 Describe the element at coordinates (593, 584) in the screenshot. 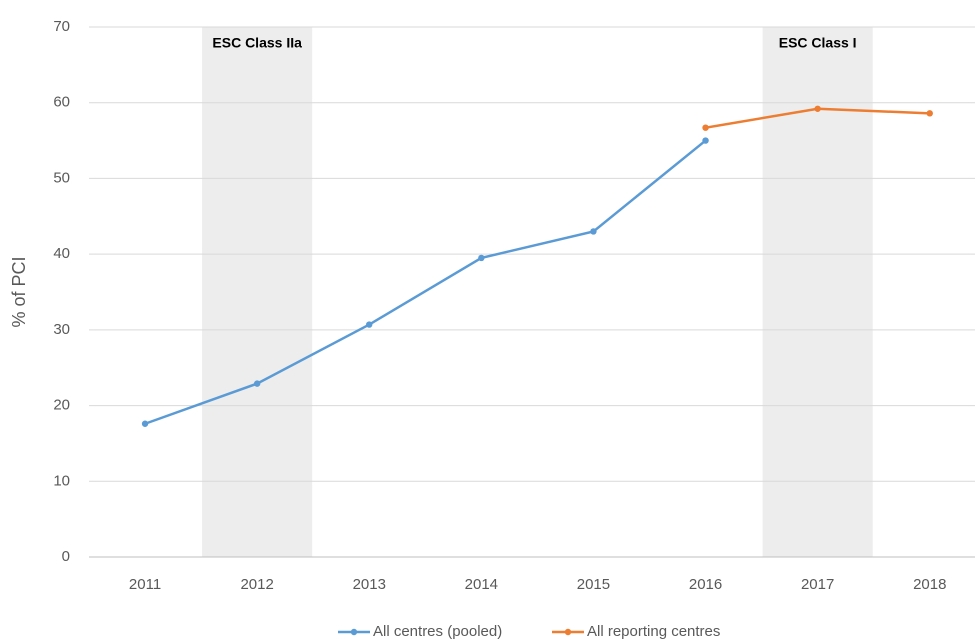

I see `x-tick-label: 2015` at that location.